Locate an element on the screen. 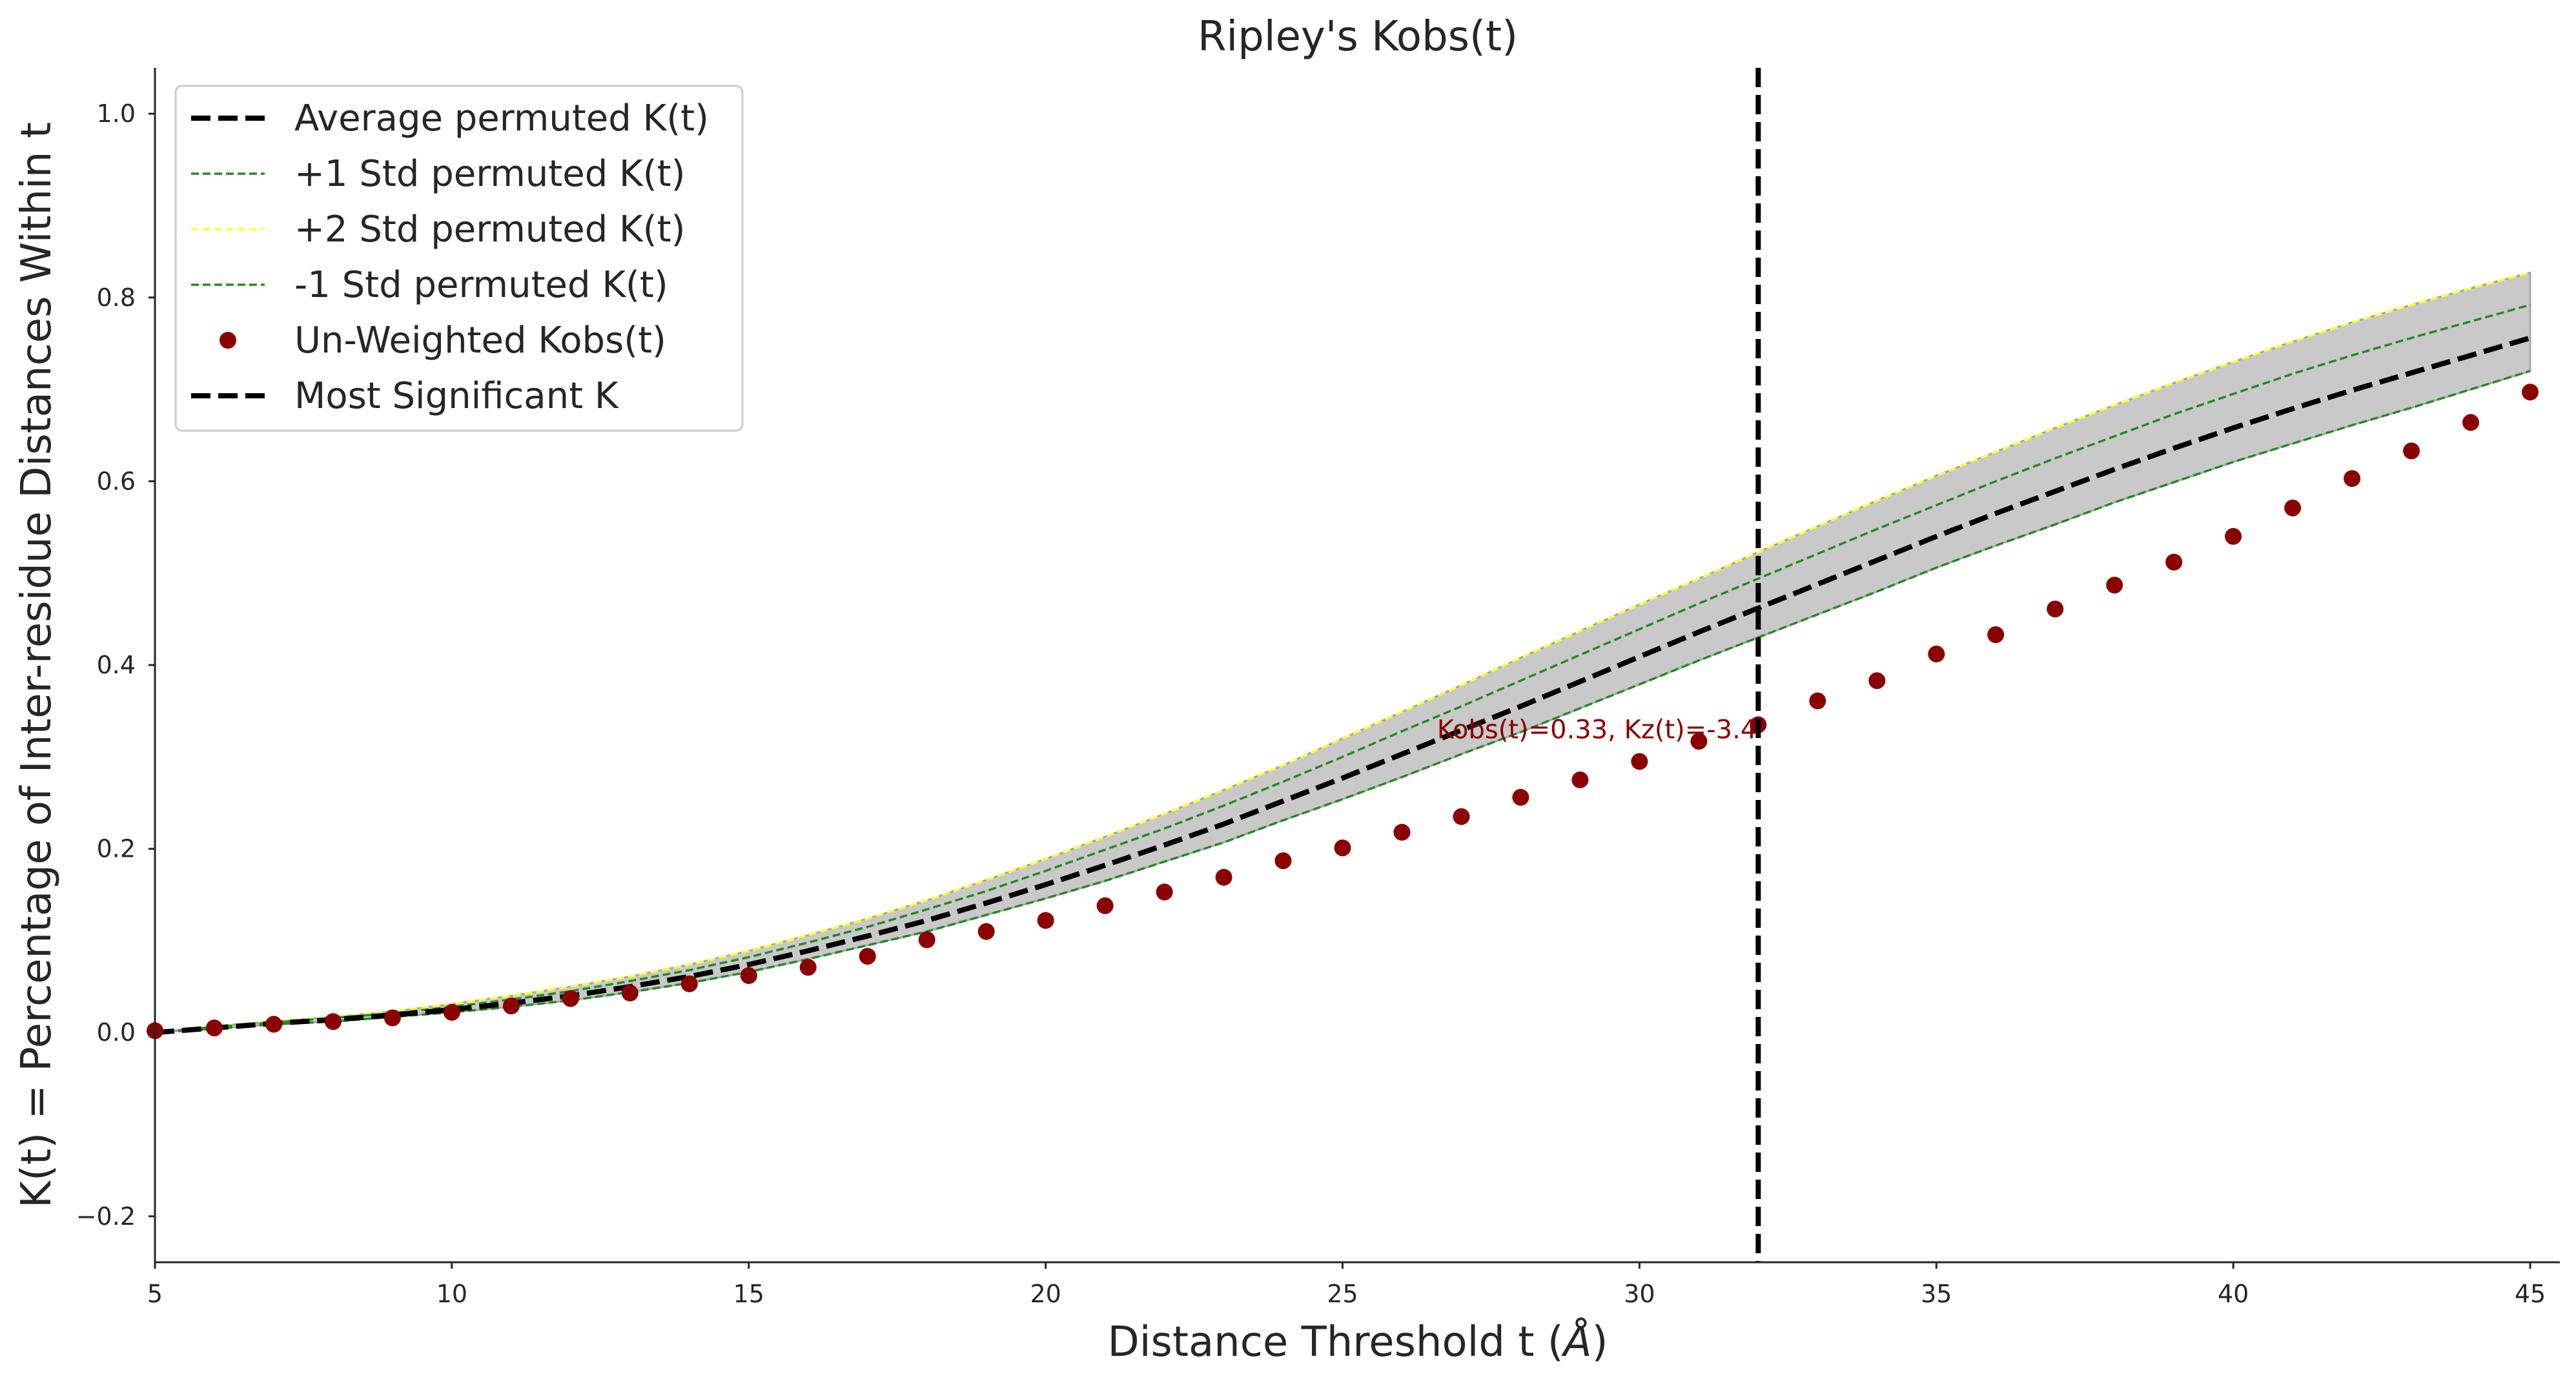  x-axis-title: Distance Threshold t (Å) is located at coordinates (1358, 1342).